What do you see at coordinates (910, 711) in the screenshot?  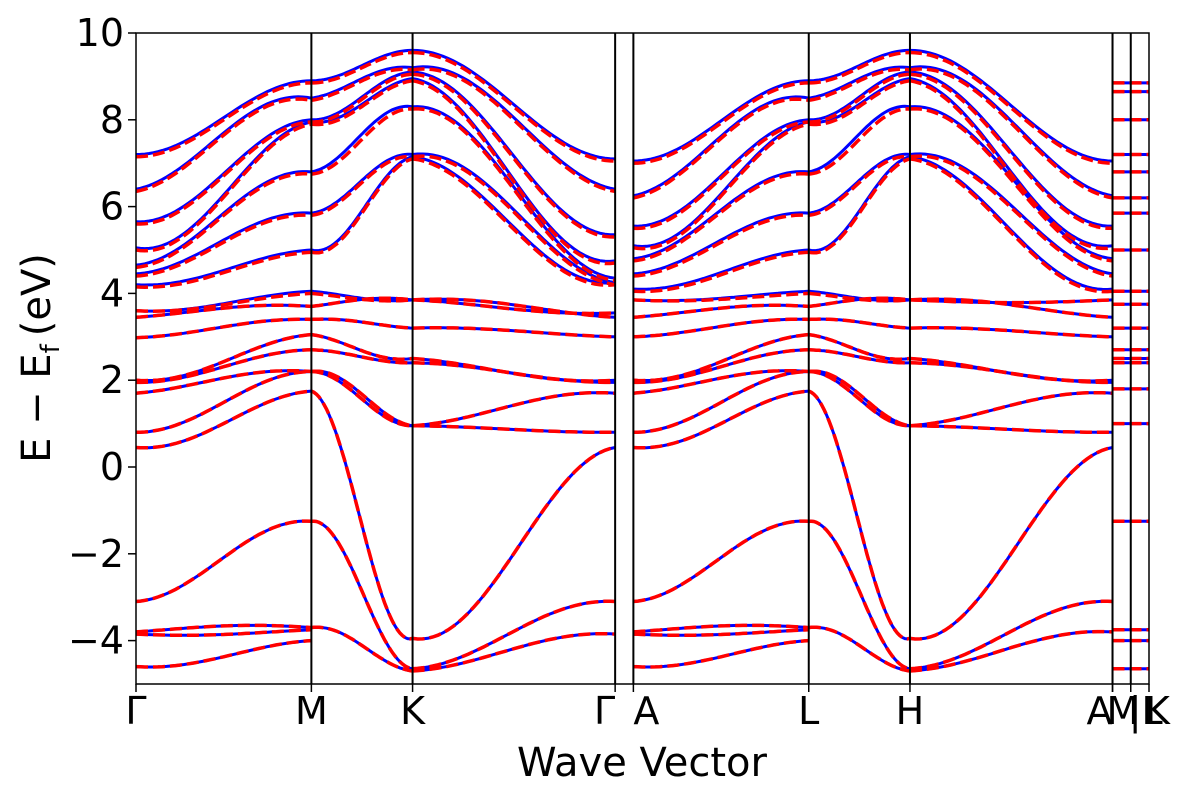 I see `x-tick-label: H` at bounding box center [910, 711].